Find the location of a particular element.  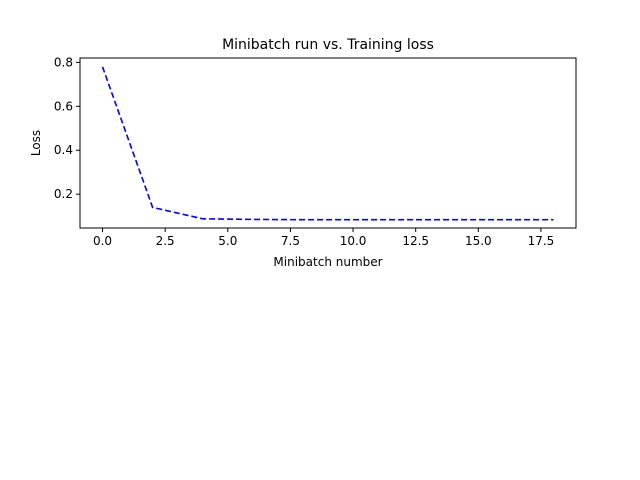

chart-title: Minibatch run vs. Training loss is located at coordinates (328, 45).